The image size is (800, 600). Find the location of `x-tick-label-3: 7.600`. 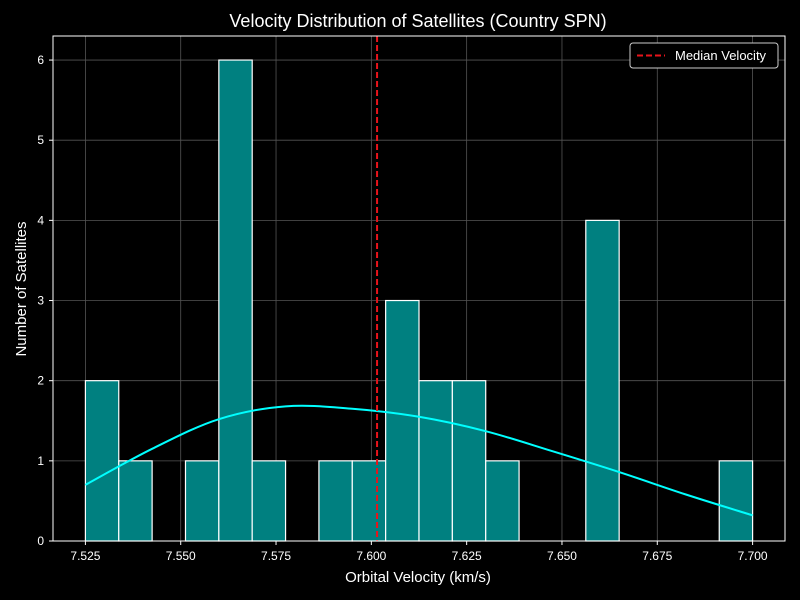

x-tick-label-3: 7.600 is located at coordinates (371, 556).